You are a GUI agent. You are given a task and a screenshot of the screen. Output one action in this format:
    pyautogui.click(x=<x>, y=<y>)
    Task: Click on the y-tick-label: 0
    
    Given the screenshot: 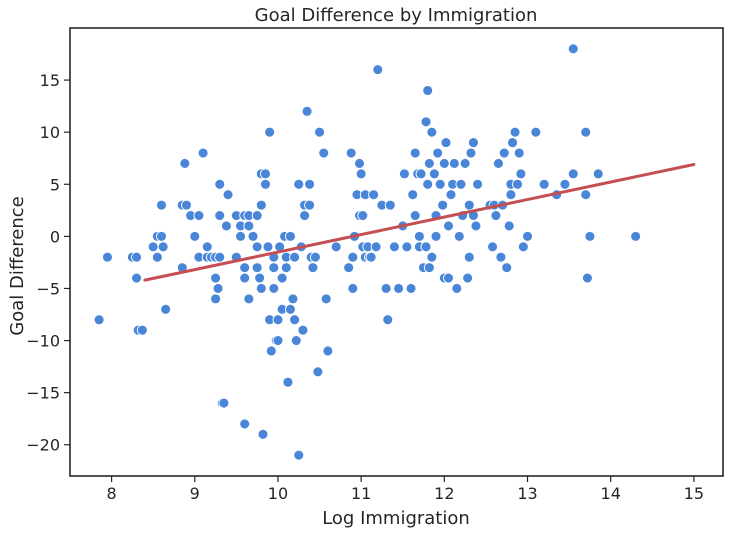 What is the action you would take?
    pyautogui.click(x=55, y=236)
    